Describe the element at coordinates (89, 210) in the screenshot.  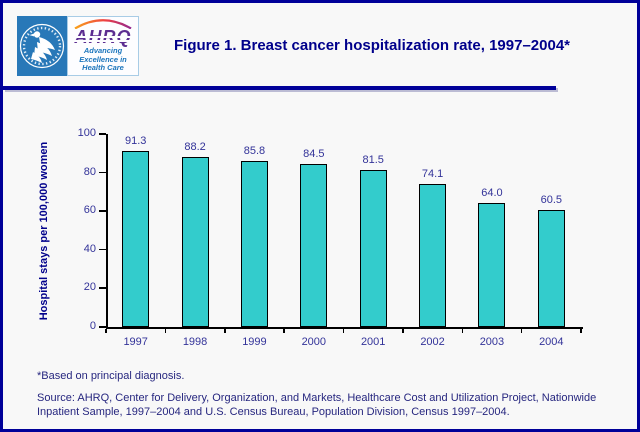
I see `y-tick-label: 60` at that location.